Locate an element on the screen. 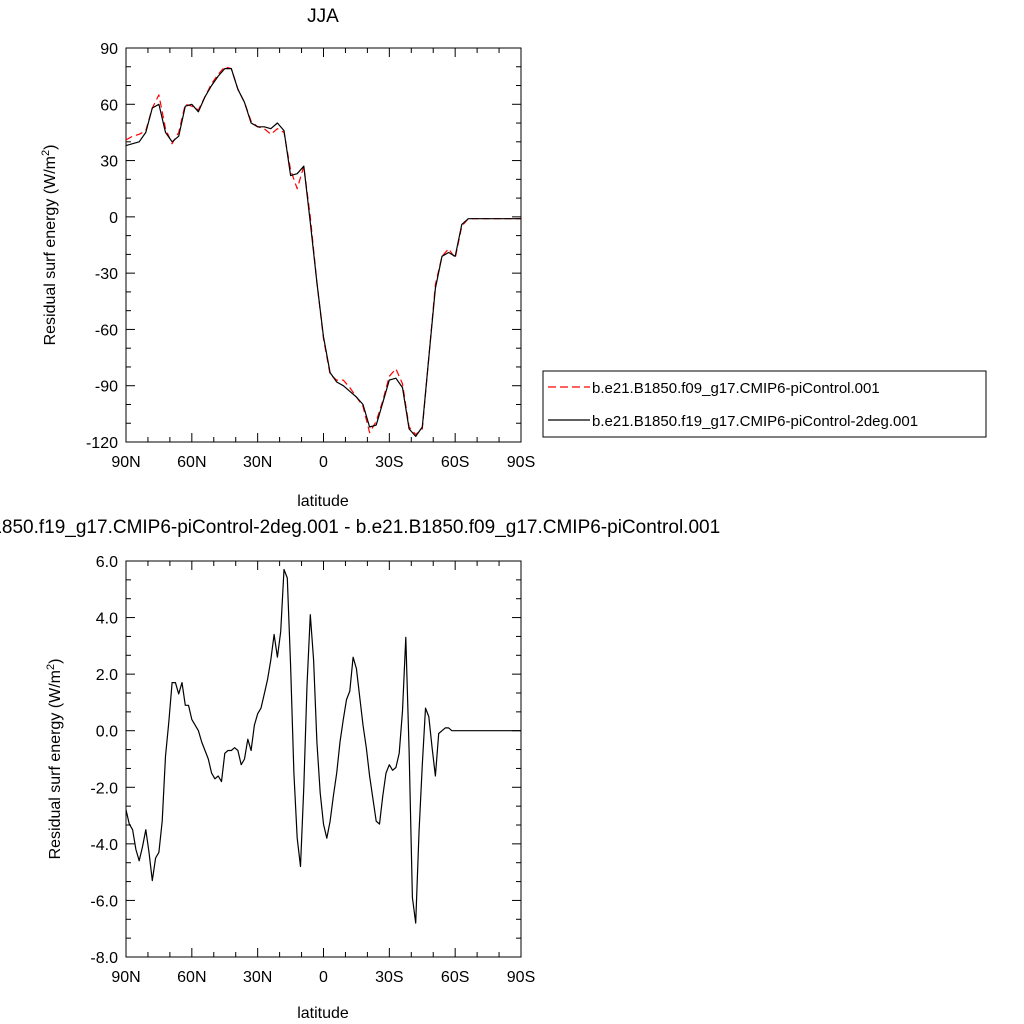  top-y-tick-label: -30 is located at coordinates (106, 274).